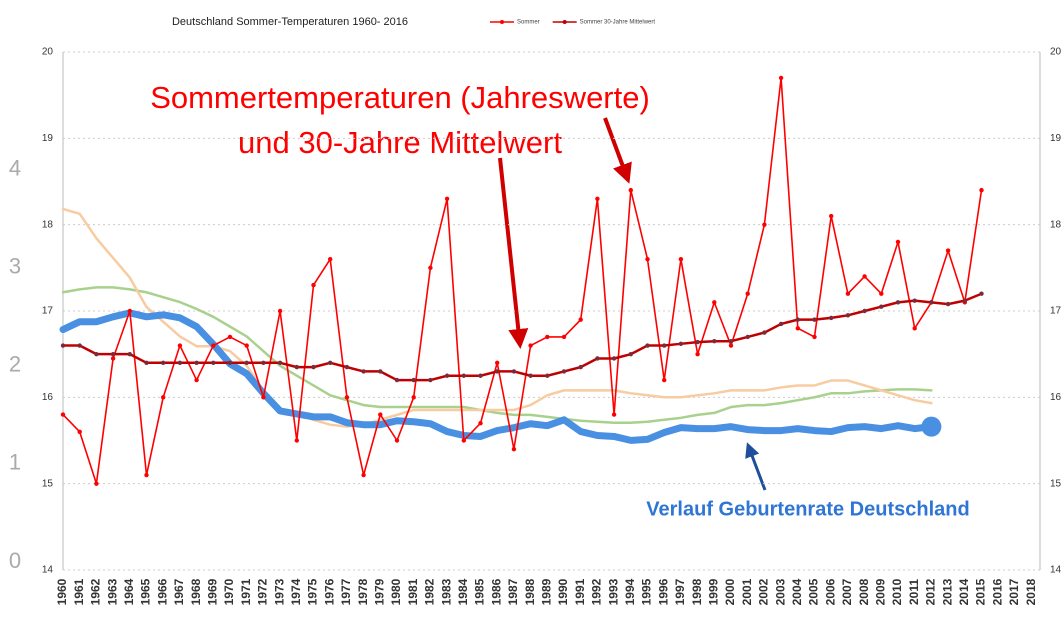  What do you see at coordinates (663, 591) in the screenshot?
I see `x-tick-label: 1996` at bounding box center [663, 591].